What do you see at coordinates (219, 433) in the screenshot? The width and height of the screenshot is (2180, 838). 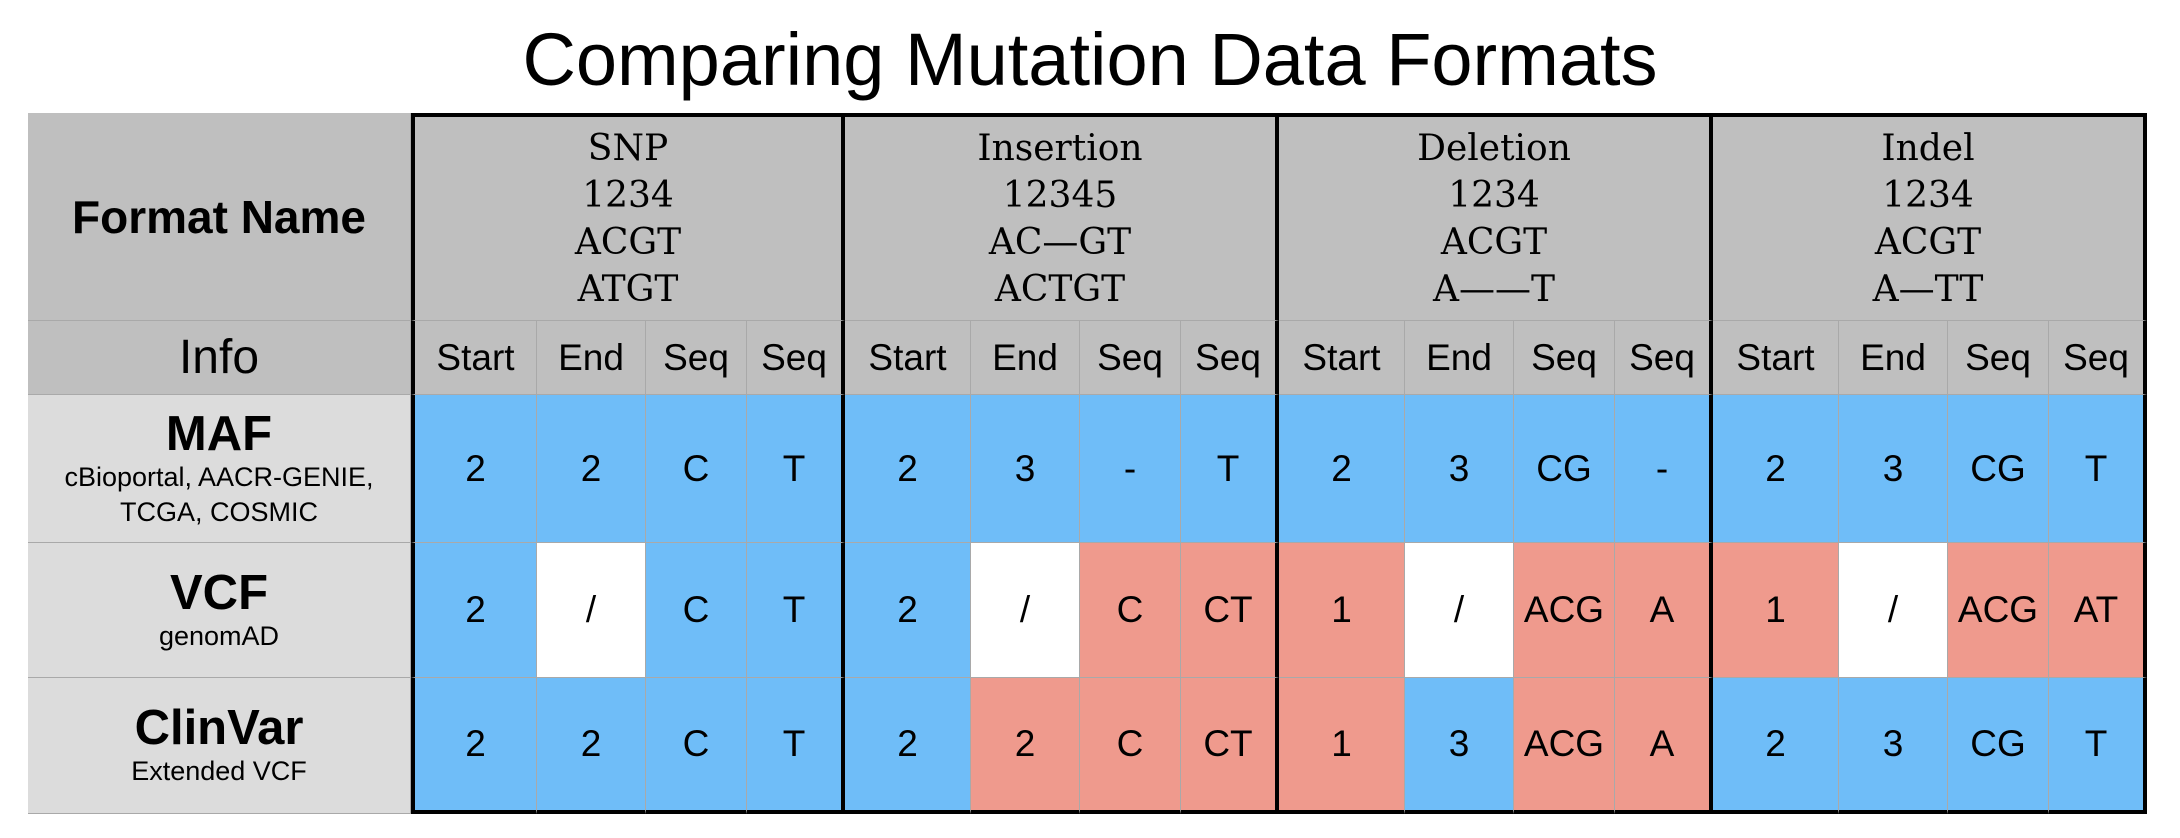 I see `format-title: MAF` at bounding box center [219, 433].